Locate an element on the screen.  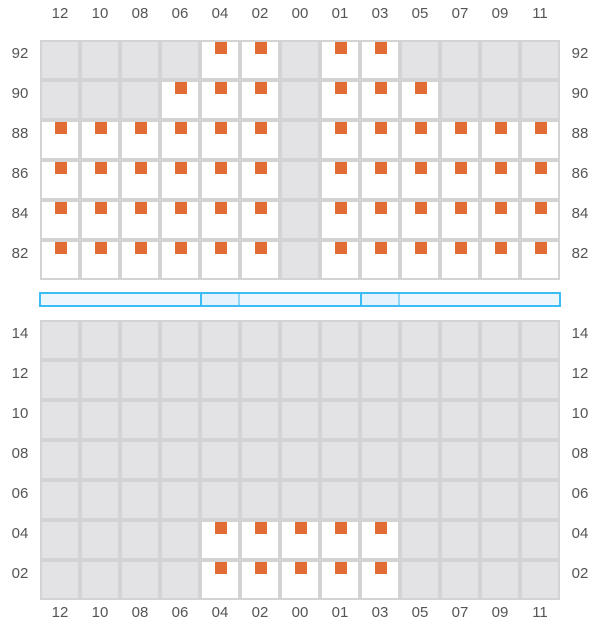
bottom-column-label: 08 is located at coordinates (140, 612).